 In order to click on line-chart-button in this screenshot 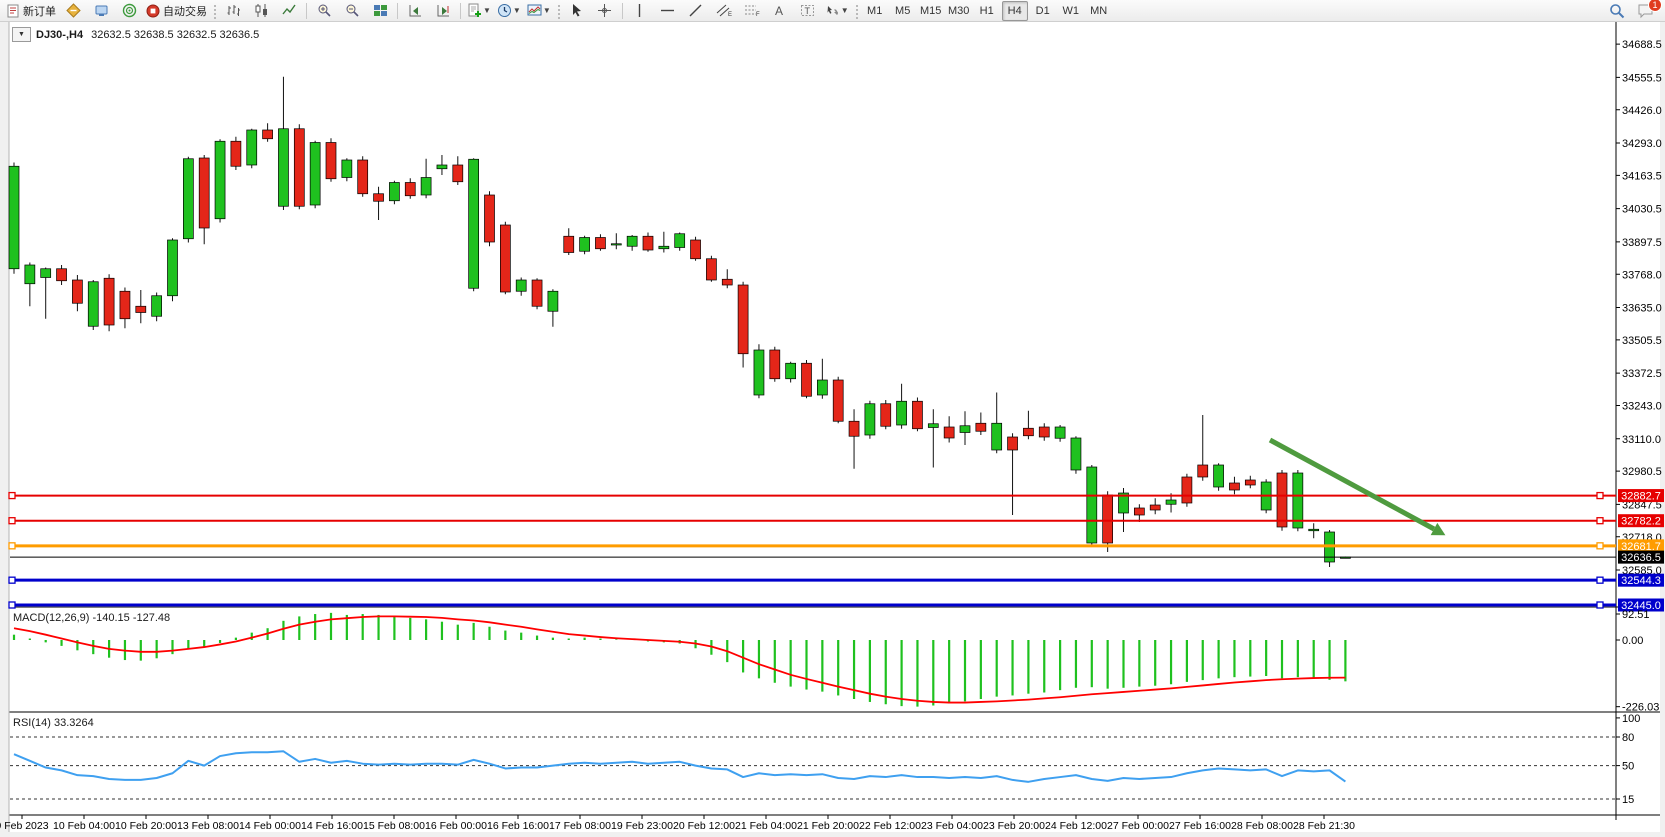, I will do `click(289, 11)`.